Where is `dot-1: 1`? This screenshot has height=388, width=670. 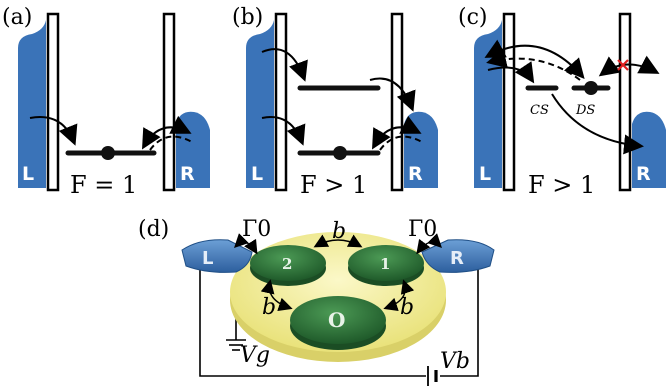 dot-1: 1 is located at coordinates (386, 265).